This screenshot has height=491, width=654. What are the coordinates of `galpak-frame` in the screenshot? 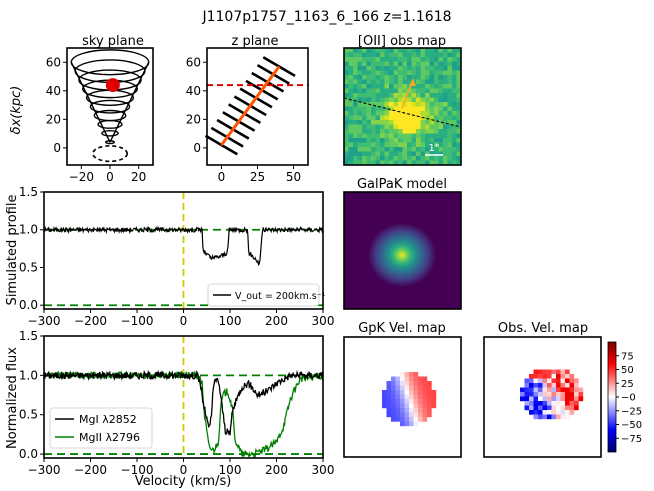 It's located at (402, 250).